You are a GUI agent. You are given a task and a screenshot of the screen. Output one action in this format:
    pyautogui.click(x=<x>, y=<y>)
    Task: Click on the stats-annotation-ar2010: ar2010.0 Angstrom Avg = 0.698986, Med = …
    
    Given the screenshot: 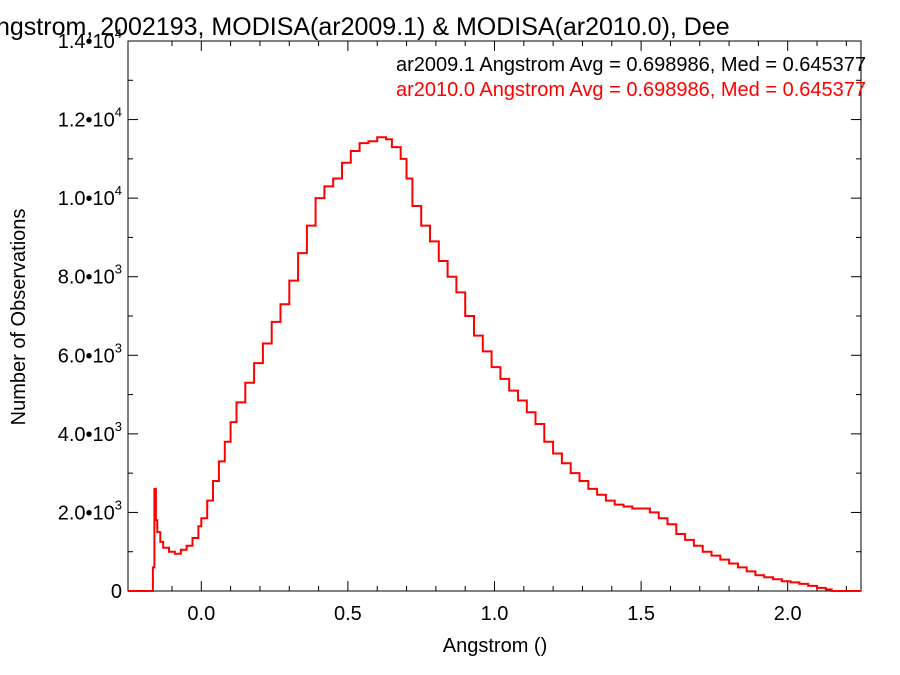 What is the action you would take?
    pyautogui.click(x=631, y=90)
    